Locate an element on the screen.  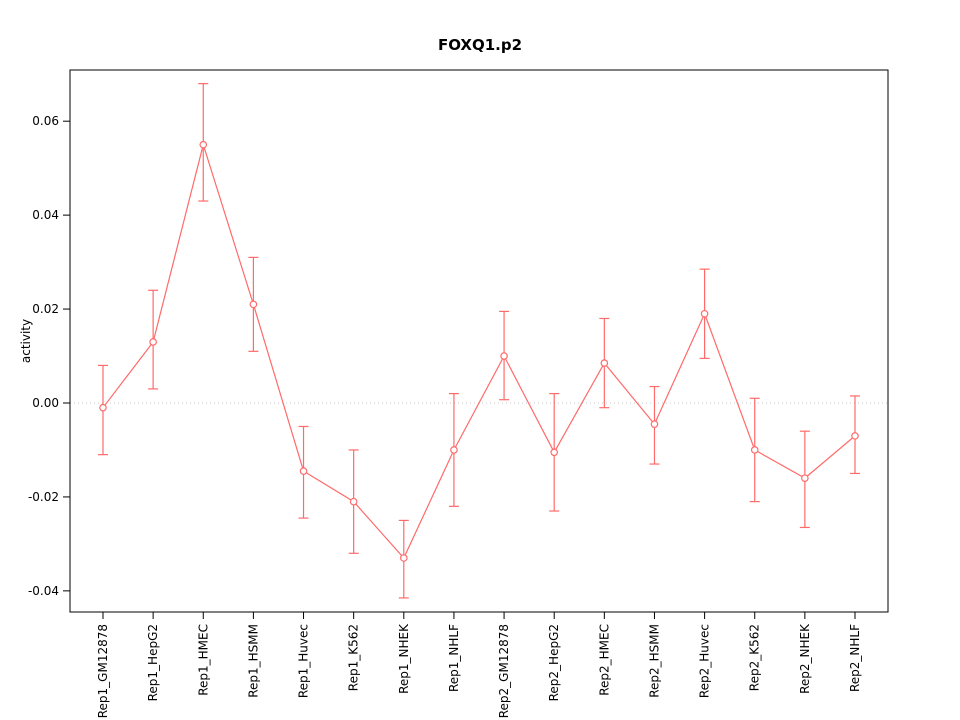
svg-text: 0.06 is located at coordinates (45, 121).